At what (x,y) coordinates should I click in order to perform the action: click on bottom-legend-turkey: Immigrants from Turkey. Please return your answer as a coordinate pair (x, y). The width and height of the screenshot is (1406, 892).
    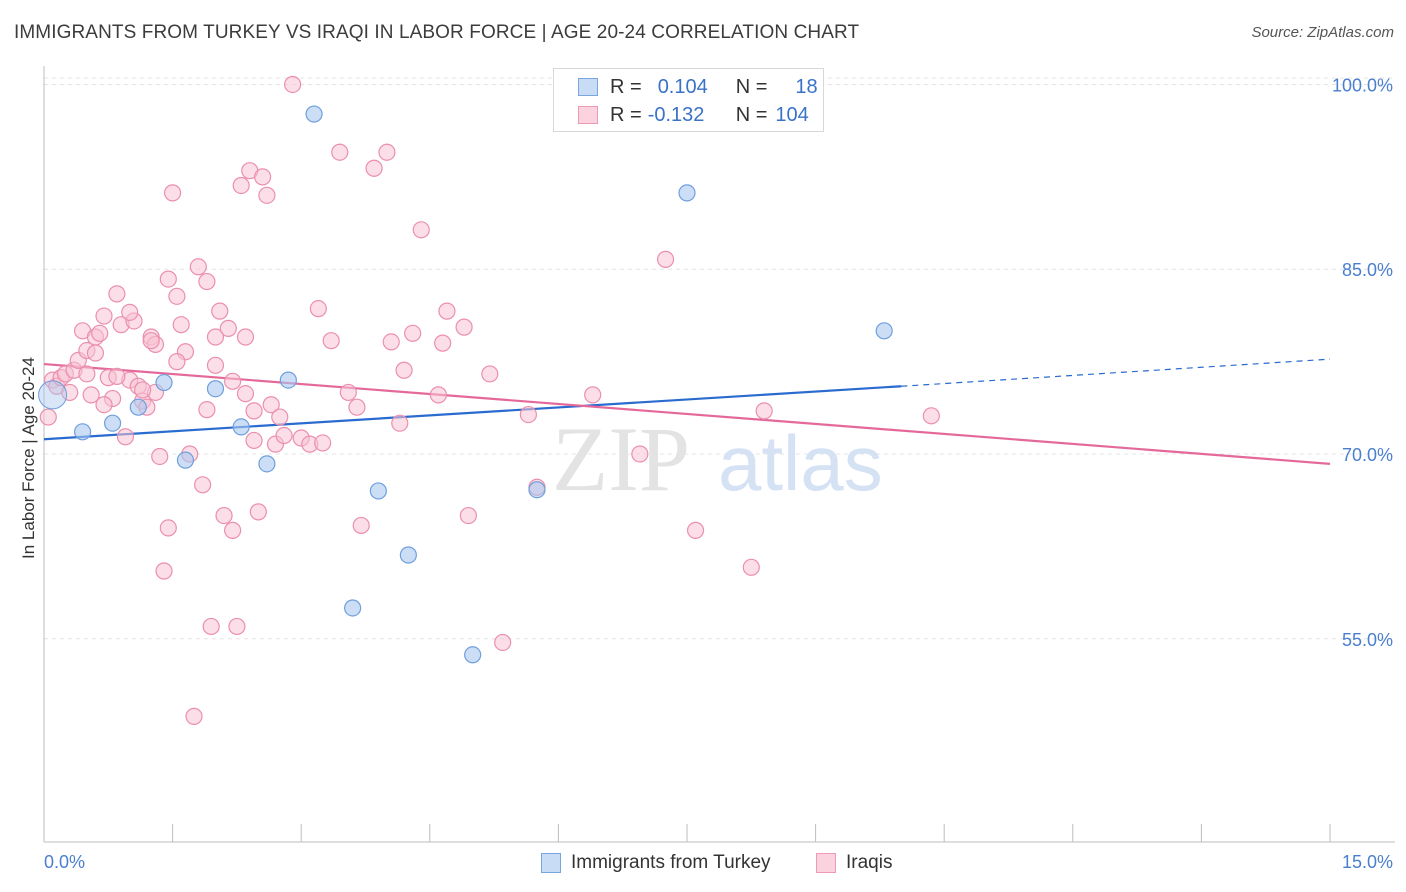
    Looking at the image, I should click on (656, 863).